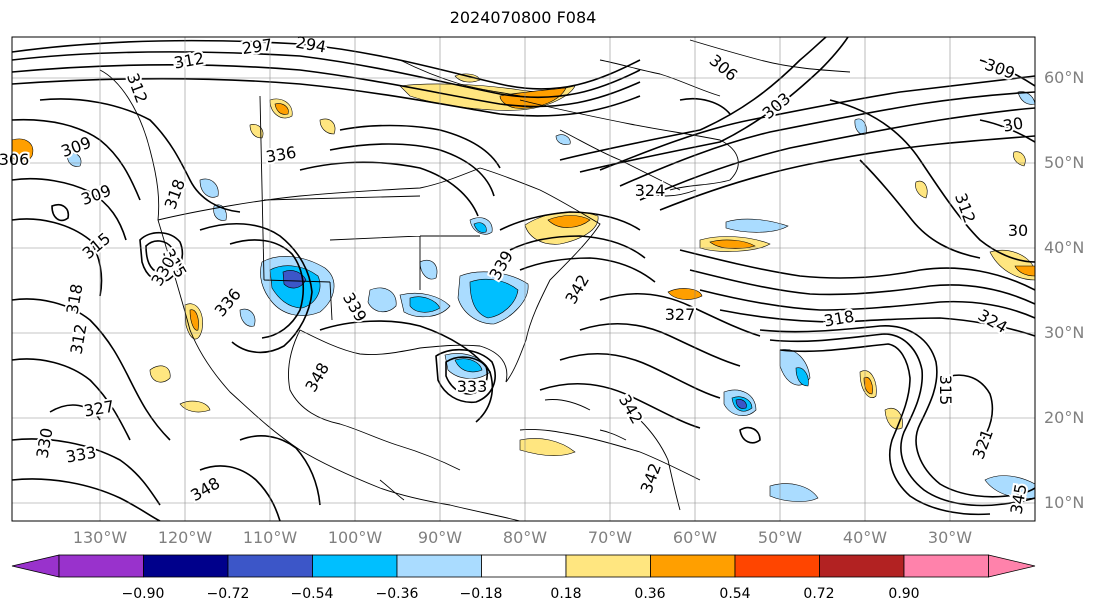 The image size is (1105, 615). What do you see at coordinates (650, 190) in the screenshot?
I see `contour-label: 324` at bounding box center [650, 190].